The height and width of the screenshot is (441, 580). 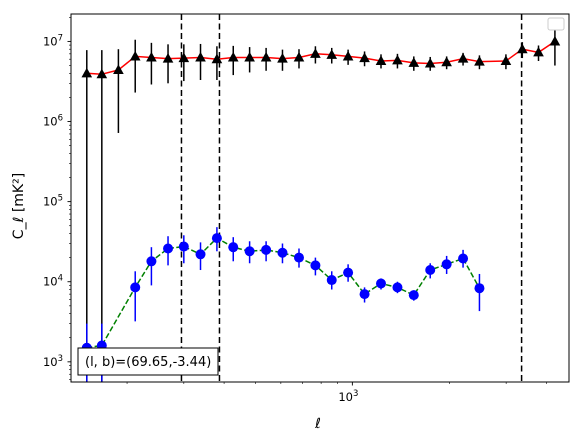 I want to click on y-axis-label: C_ℓ [mK²], so click(x=19, y=206).